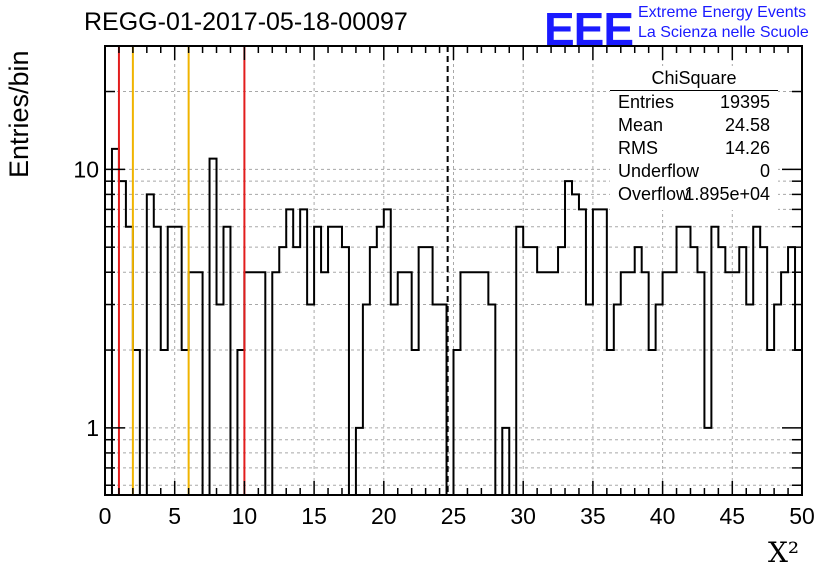 The width and height of the screenshot is (836, 572). Describe the element at coordinates (454, 516) in the screenshot. I see `x-tick-label: 25` at that location.